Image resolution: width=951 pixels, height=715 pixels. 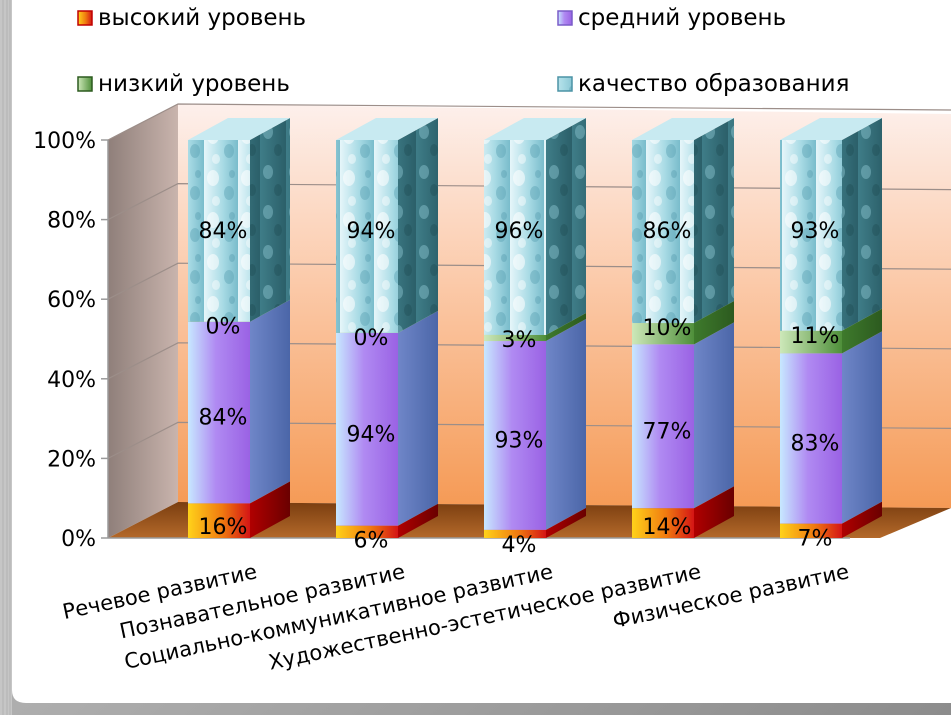 I want to click on data-label-high: 6%, so click(x=371, y=541).